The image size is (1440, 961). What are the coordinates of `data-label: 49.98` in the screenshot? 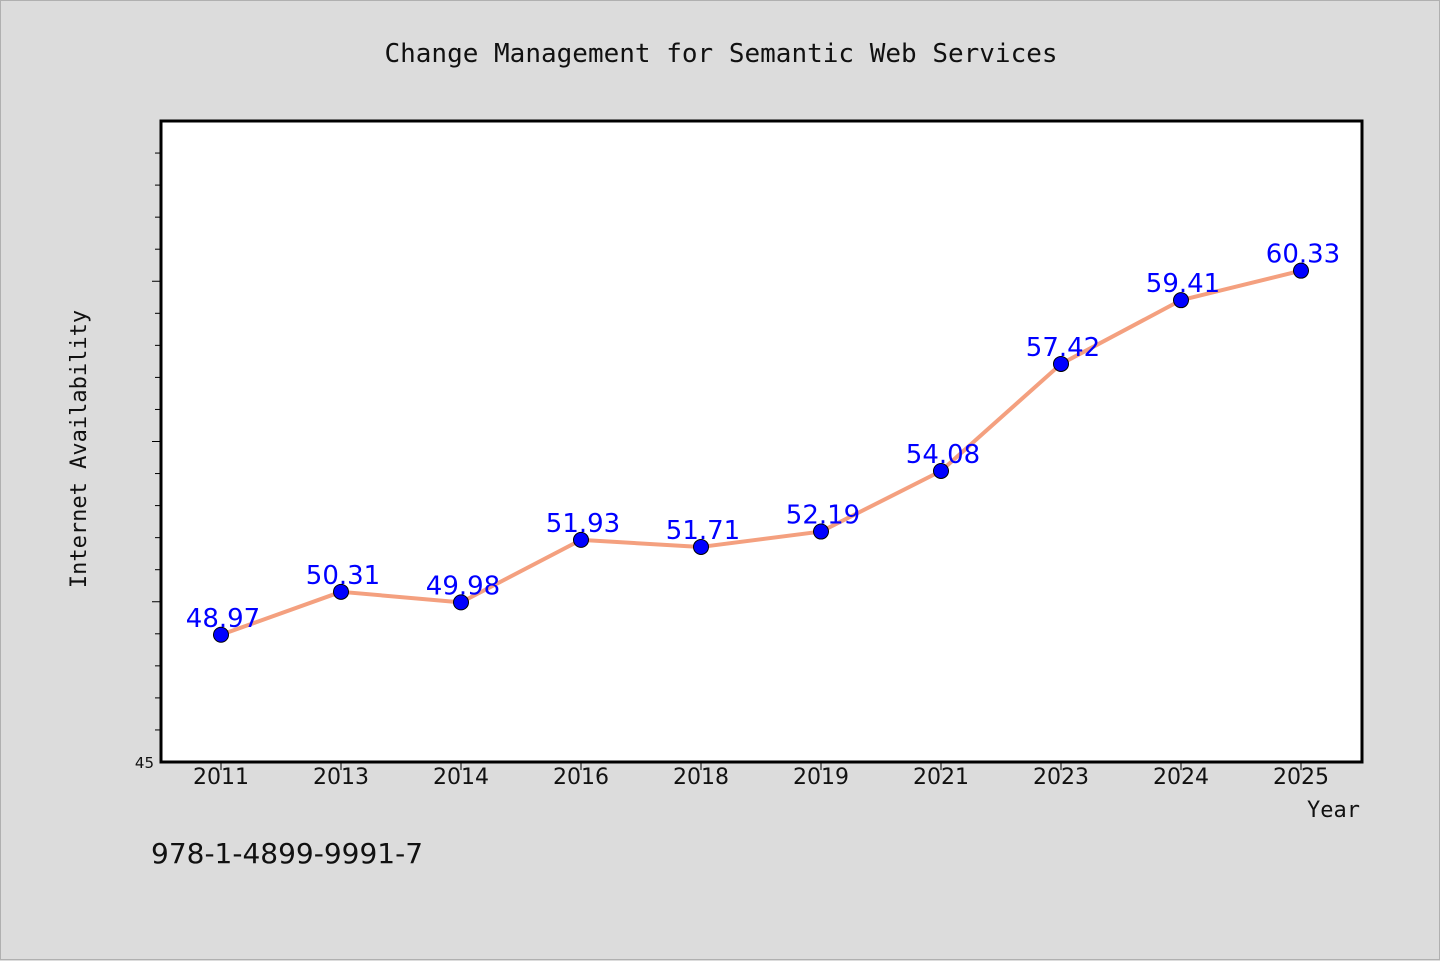 It's located at (463, 586).